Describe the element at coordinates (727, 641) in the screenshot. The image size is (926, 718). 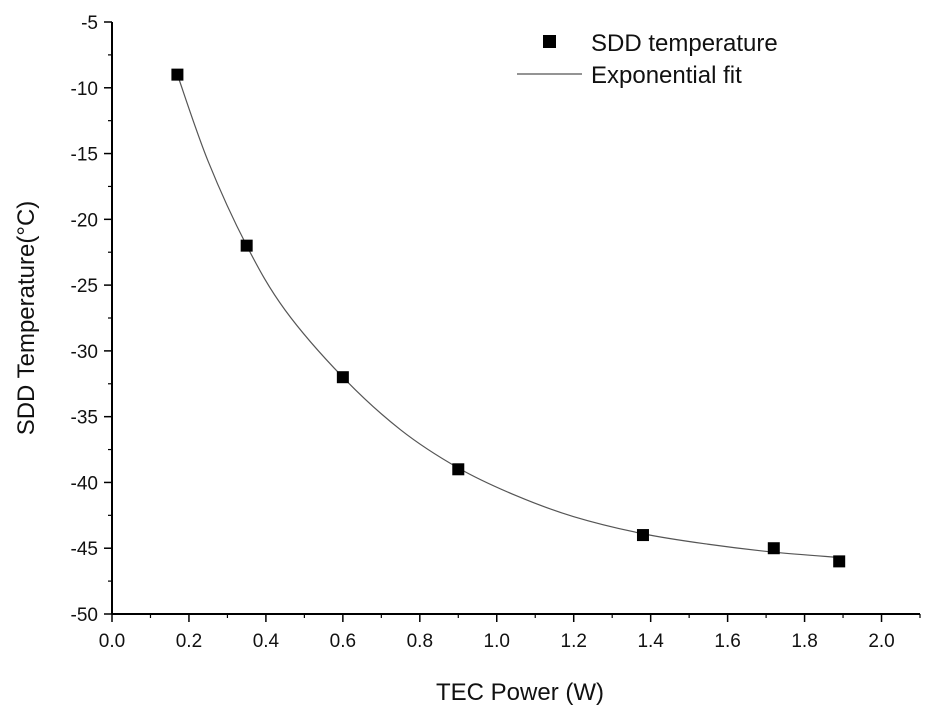
I see `x-tick-label: 1.6` at that location.